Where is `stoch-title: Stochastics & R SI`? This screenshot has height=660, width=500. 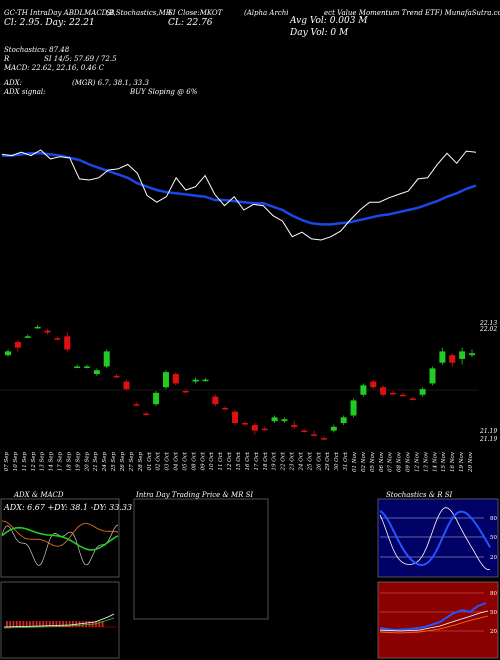
stoch-title: Stochastics & R SI is located at coordinates (419, 495).